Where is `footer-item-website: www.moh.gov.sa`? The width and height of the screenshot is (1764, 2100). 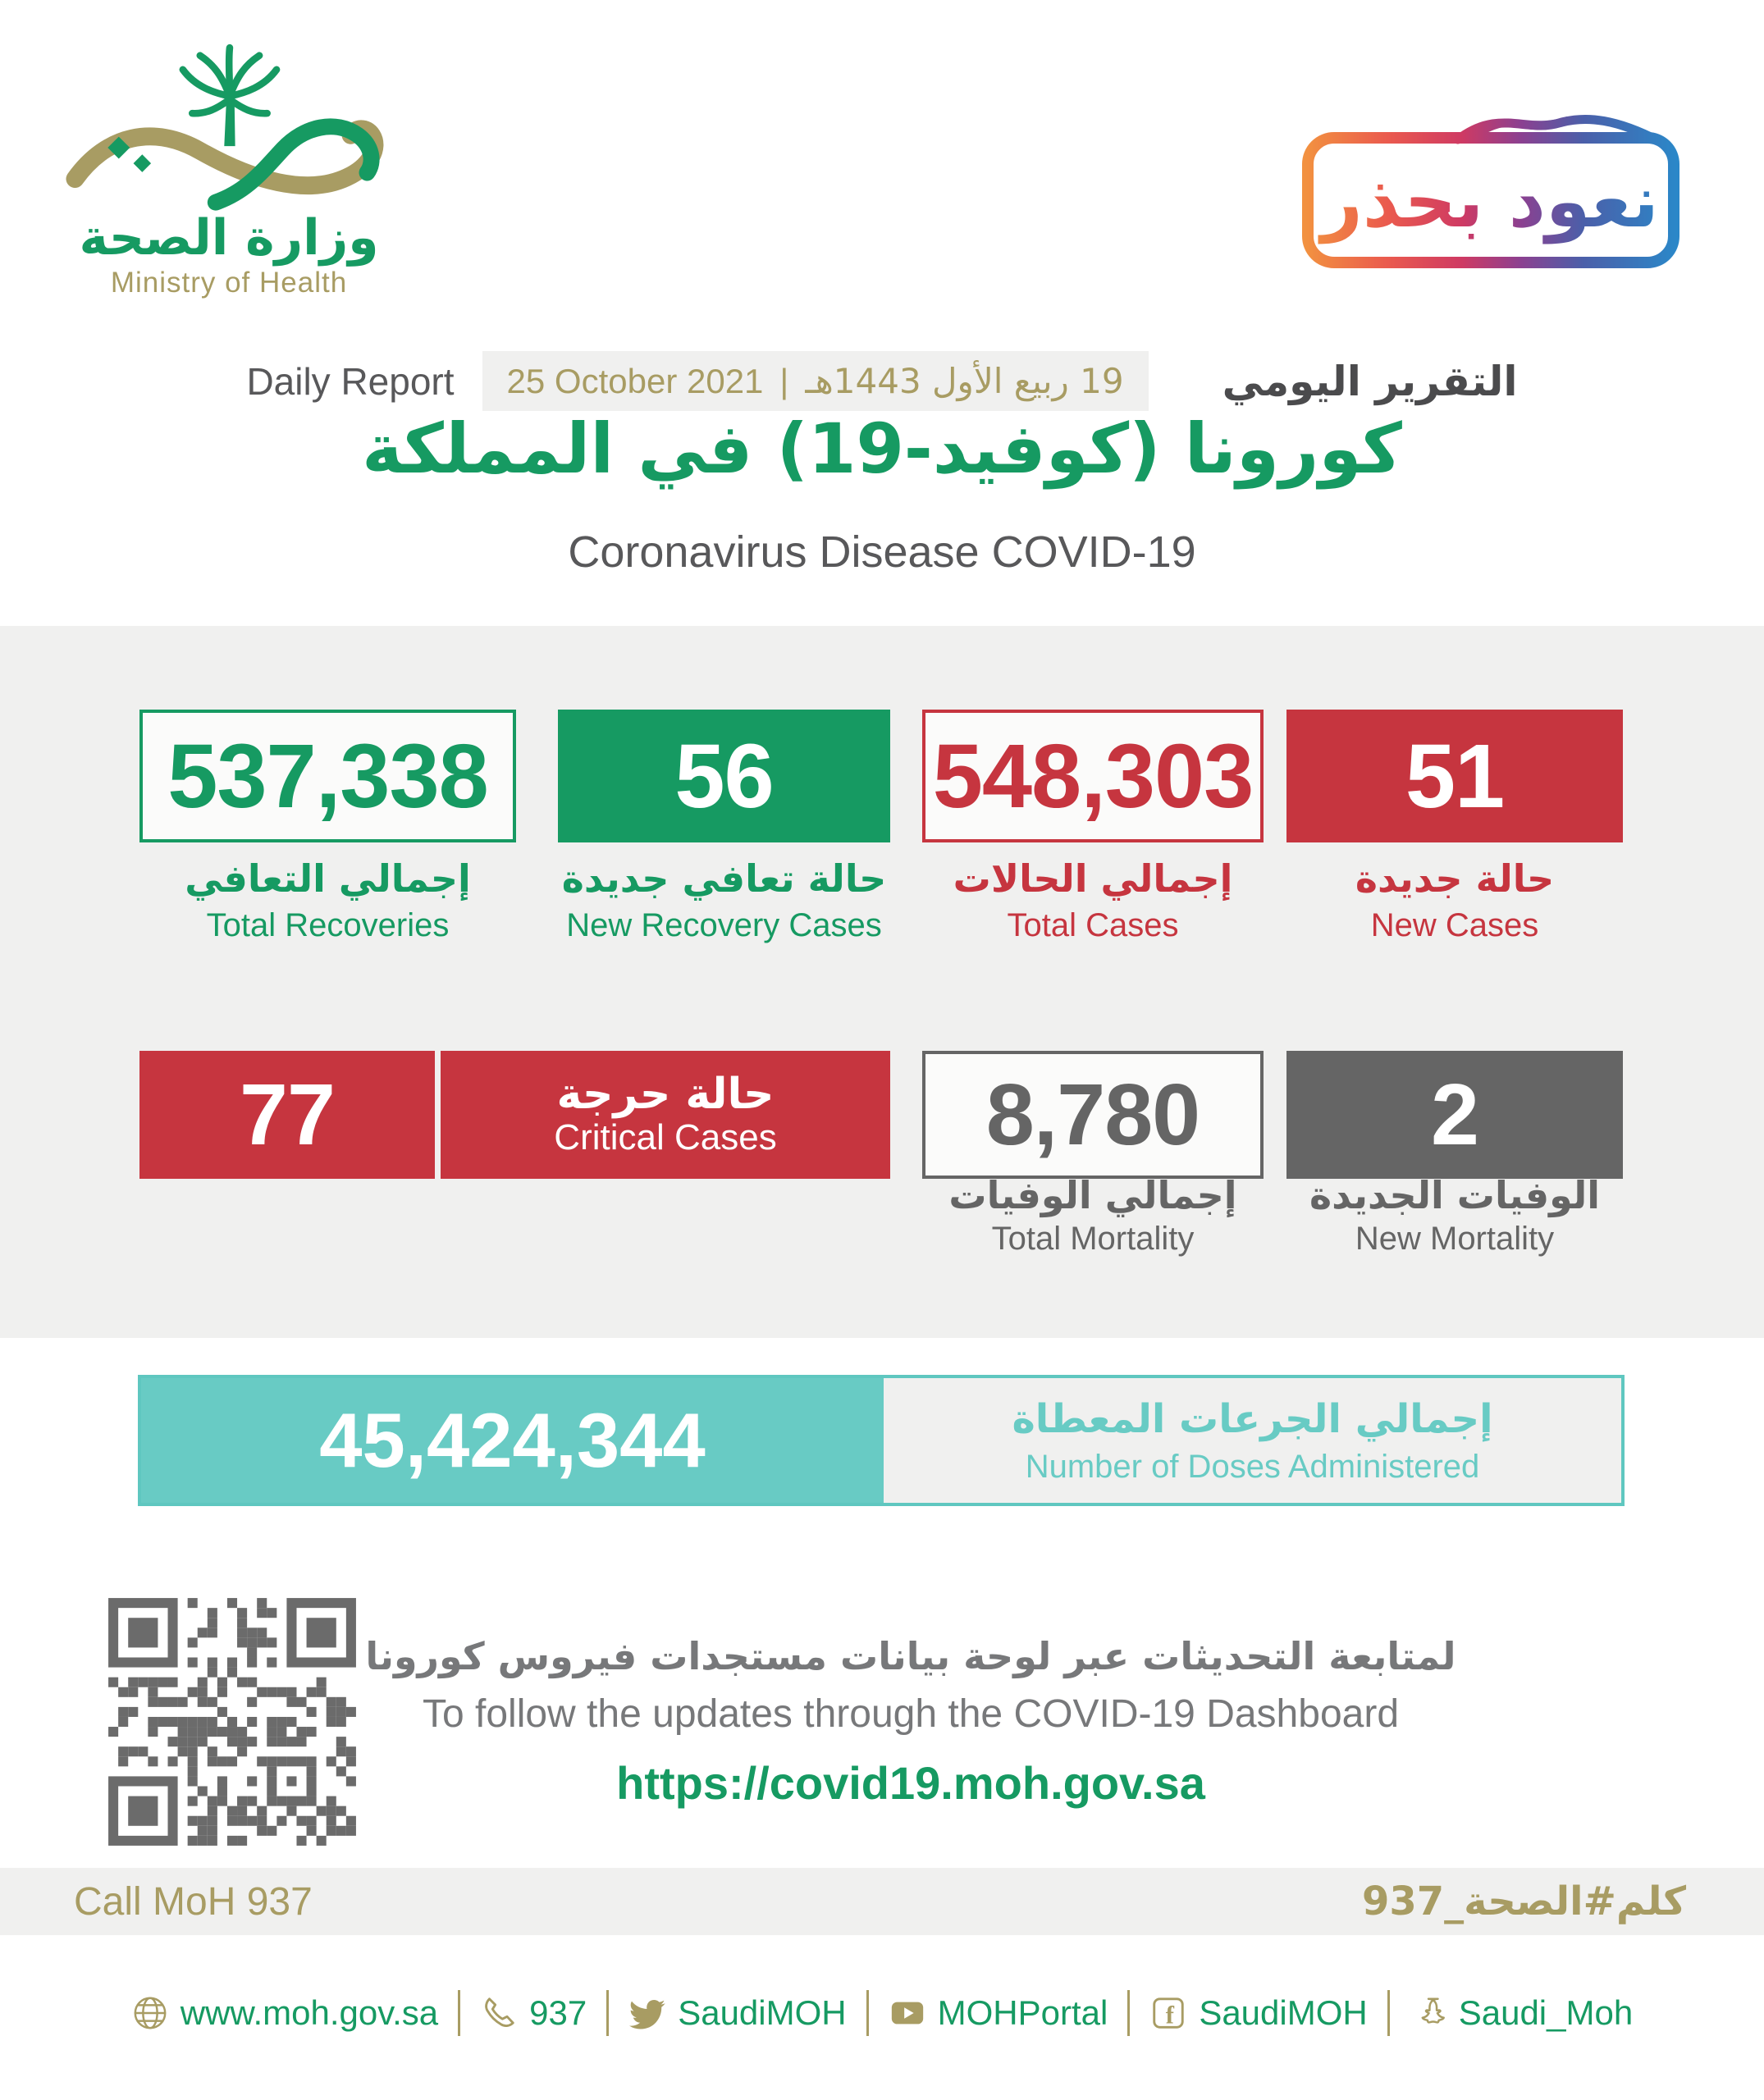
footer-item-website: www.moh.gov.sa is located at coordinates (284, 2013).